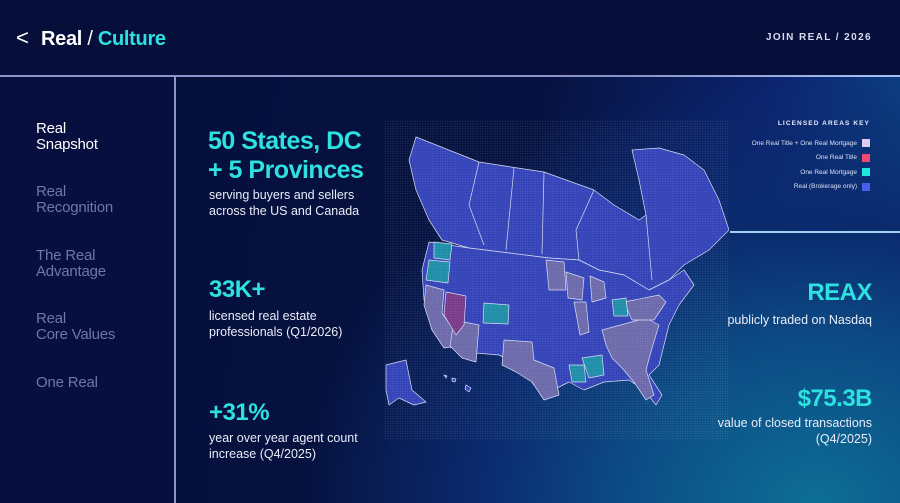 The image size is (900, 503). I want to click on legend-divider, so click(815, 232).